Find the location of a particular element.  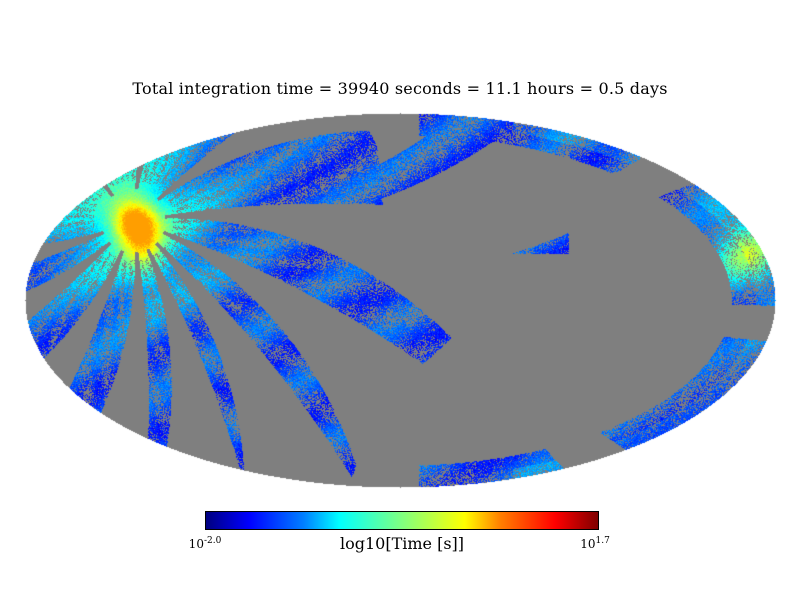

colorbar-label: log10[Time [s]] is located at coordinates (402, 543).